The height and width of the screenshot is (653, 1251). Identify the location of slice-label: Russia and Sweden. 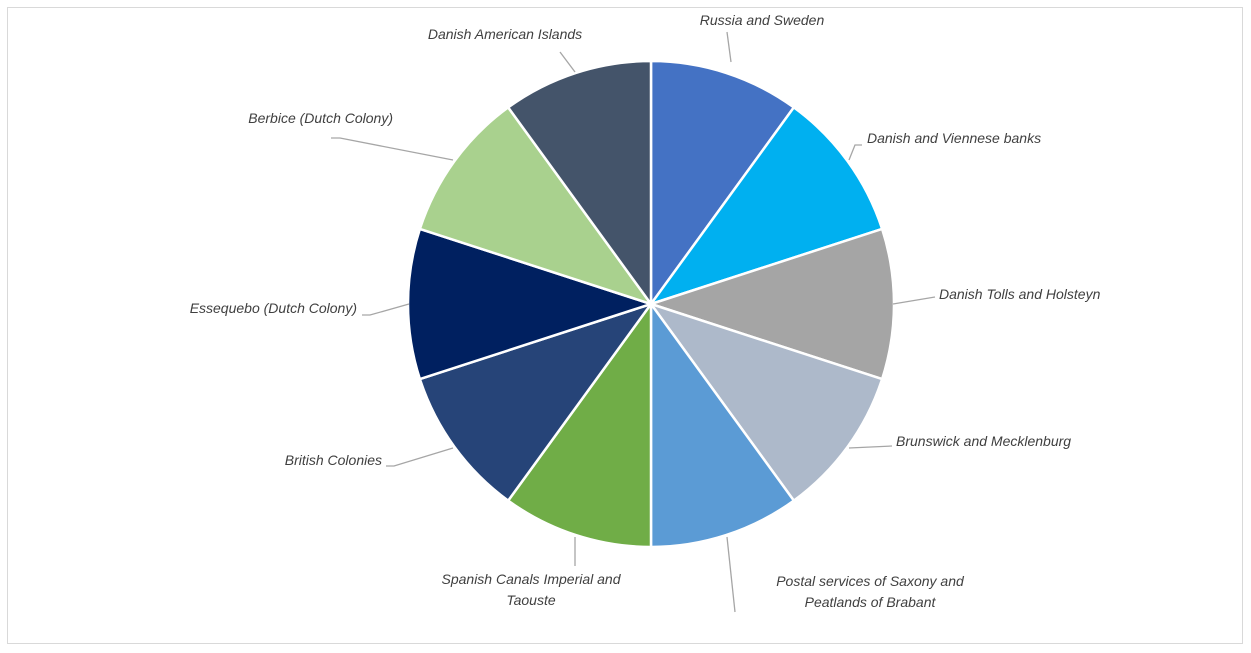
(762, 20).